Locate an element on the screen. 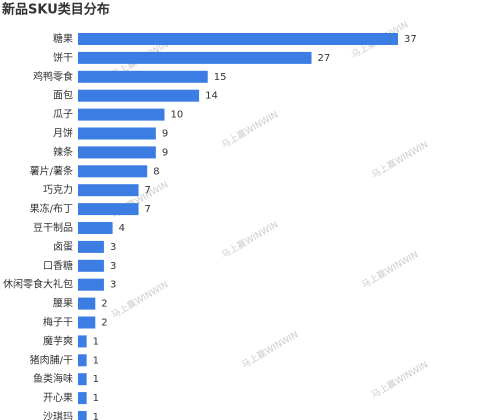  value-label: 15 is located at coordinates (220, 77).